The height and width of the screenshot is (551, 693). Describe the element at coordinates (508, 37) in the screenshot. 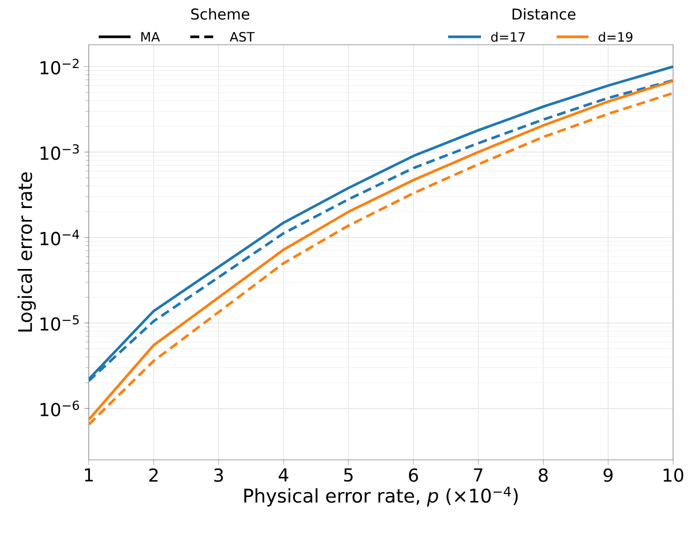

I see `text: d=17` at that location.